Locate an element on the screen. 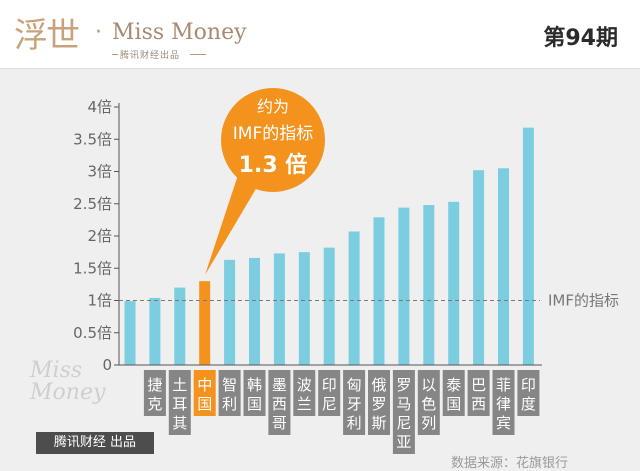  logo-divider-right is located at coordinates (198, 54).